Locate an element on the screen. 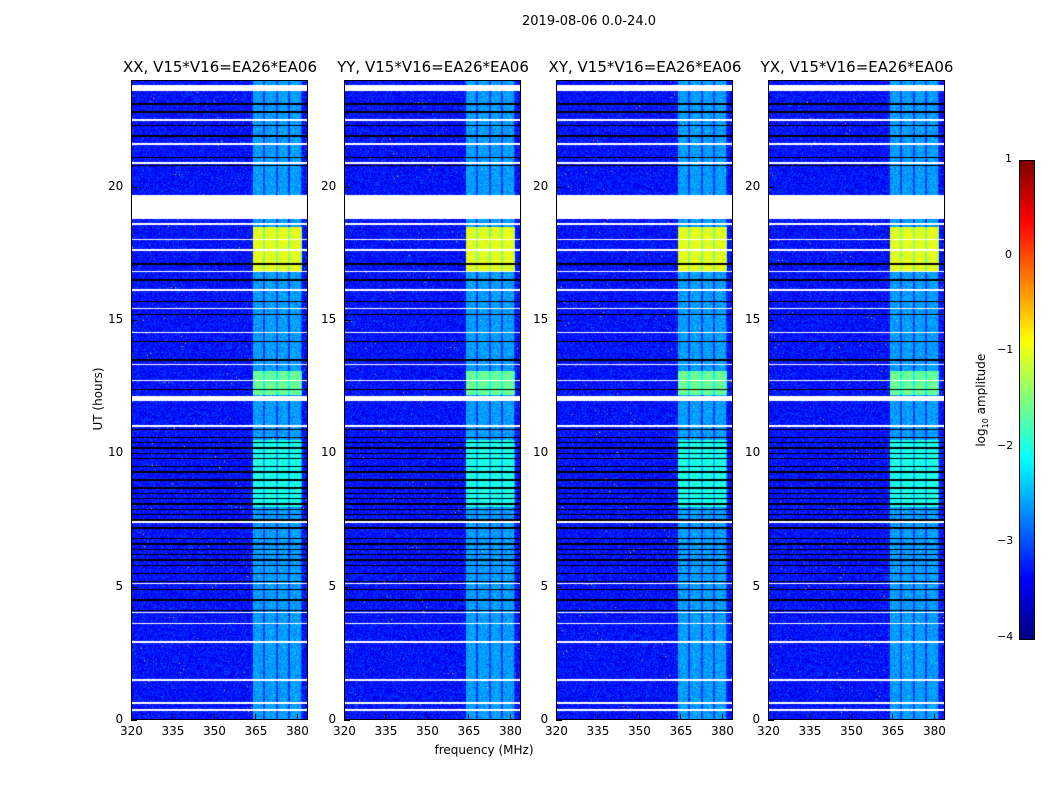  colorbar-tick-label: −4 is located at coordinates (1005, 636).